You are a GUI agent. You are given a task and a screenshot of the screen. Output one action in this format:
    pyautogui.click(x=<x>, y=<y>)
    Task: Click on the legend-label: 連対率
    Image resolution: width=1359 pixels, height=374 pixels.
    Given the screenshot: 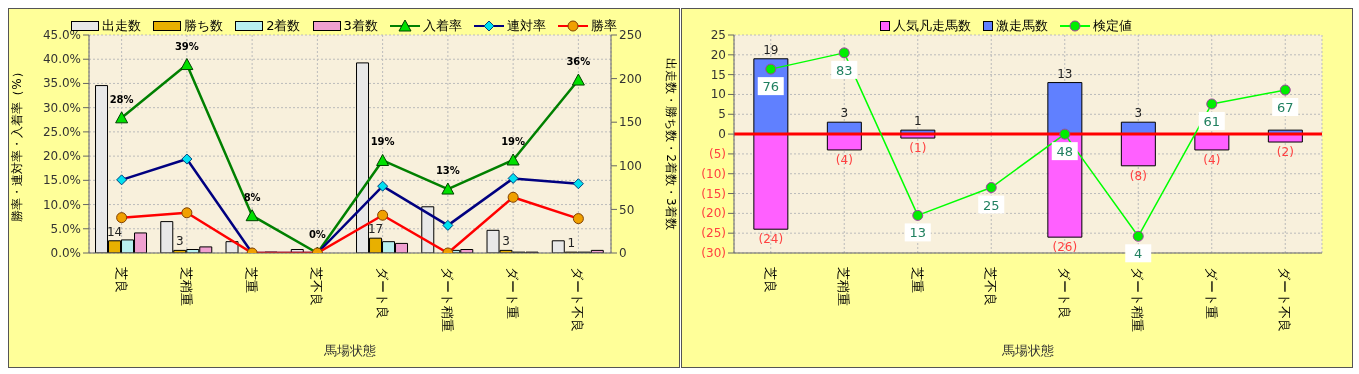 What is the action you would take?
    pyautogui.click(x=526, y=26)
    